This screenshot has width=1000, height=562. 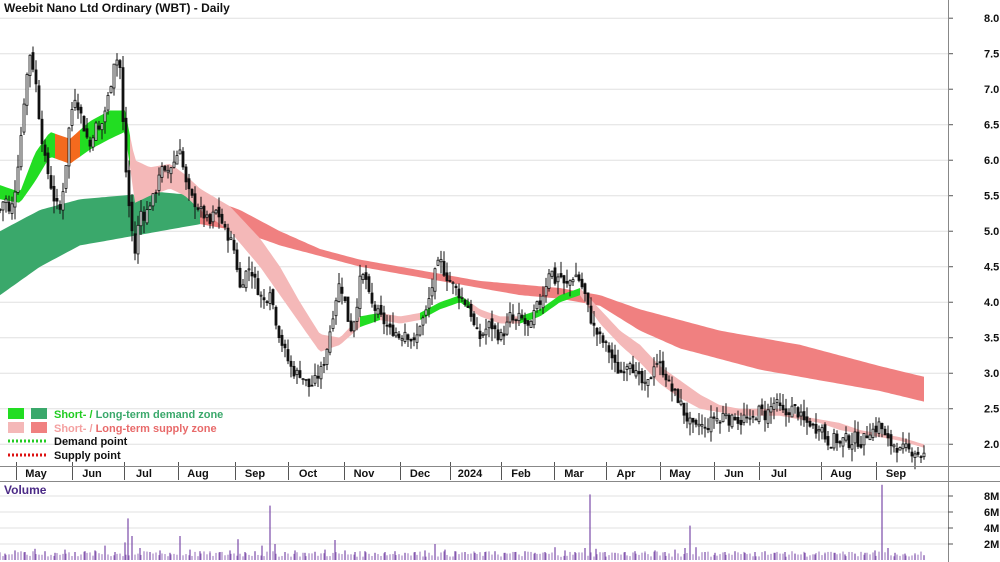 What do you see at coordinates (840, 474) in the screenshot?
I see `x-tick-label: Aug` at bounding box center [840, 474].